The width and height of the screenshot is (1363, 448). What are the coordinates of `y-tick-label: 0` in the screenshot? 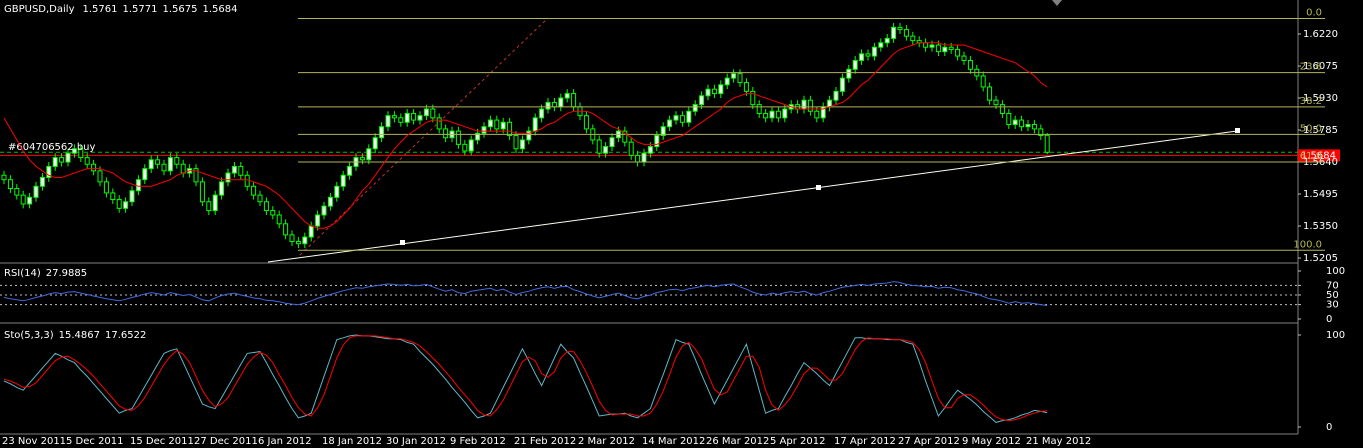 It's located at (1329, 427).